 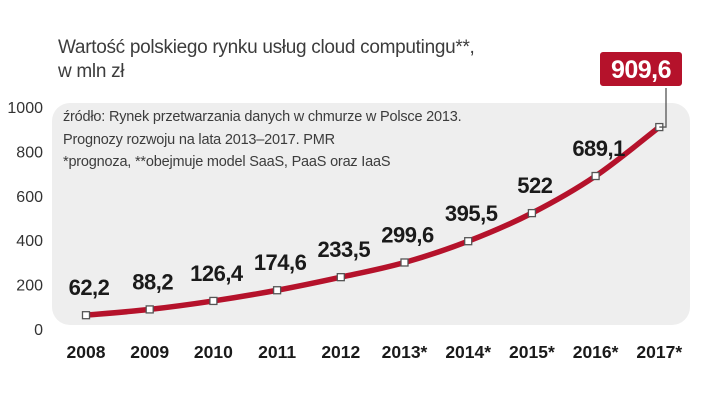 I want to click on x-tick-label: 2014*, so click(x=468, y=352).